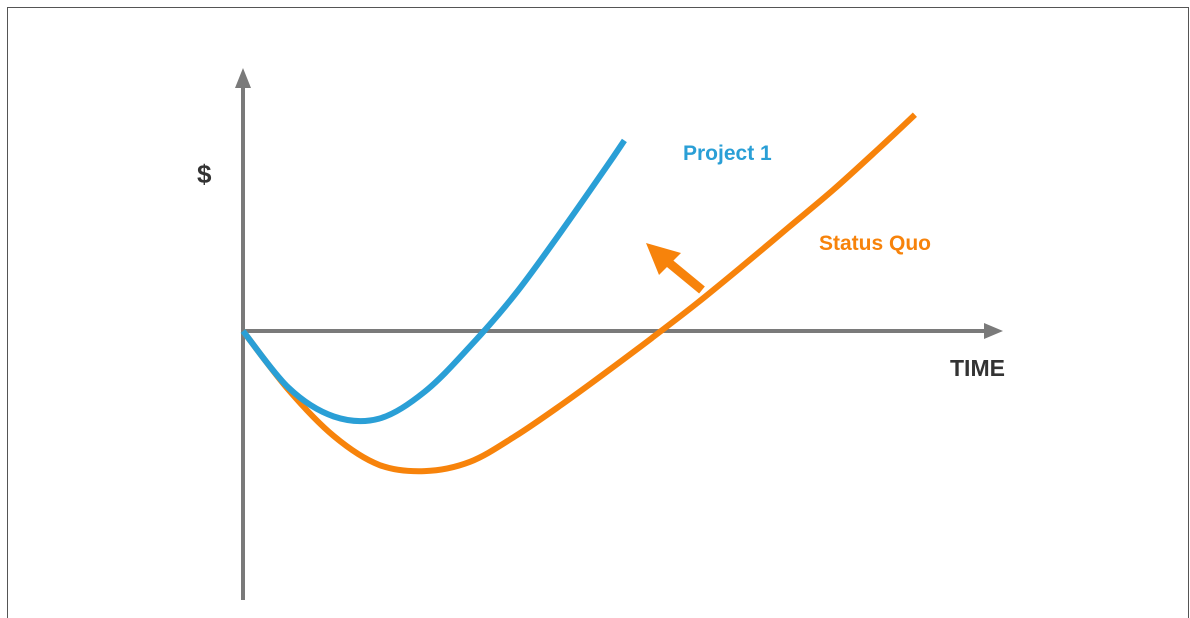 The height and width of the screenshot is (618, 1190). What do you see at coordinates (663, 259) in the screenshot?
I see `shift-arrow-head` at bounding box center [663, 259].